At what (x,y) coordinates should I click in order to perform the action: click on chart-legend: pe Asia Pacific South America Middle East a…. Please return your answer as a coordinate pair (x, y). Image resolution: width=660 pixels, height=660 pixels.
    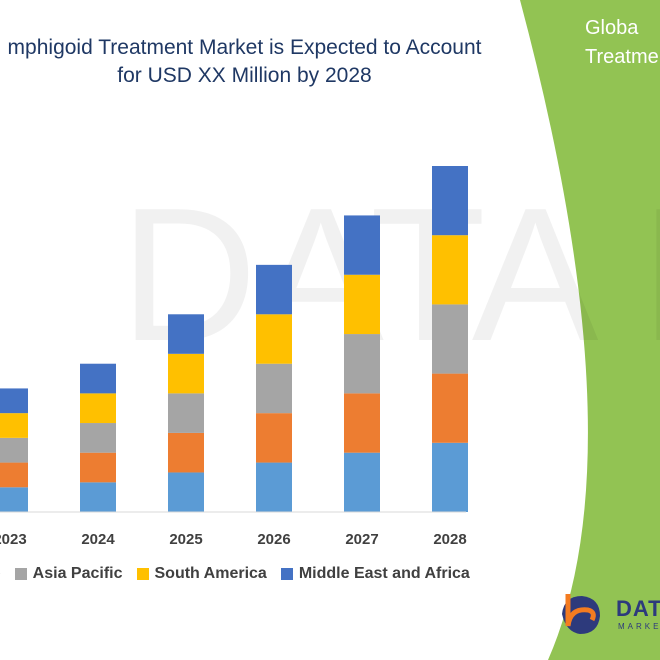
    Looking at the image, I should click on (242, 574).